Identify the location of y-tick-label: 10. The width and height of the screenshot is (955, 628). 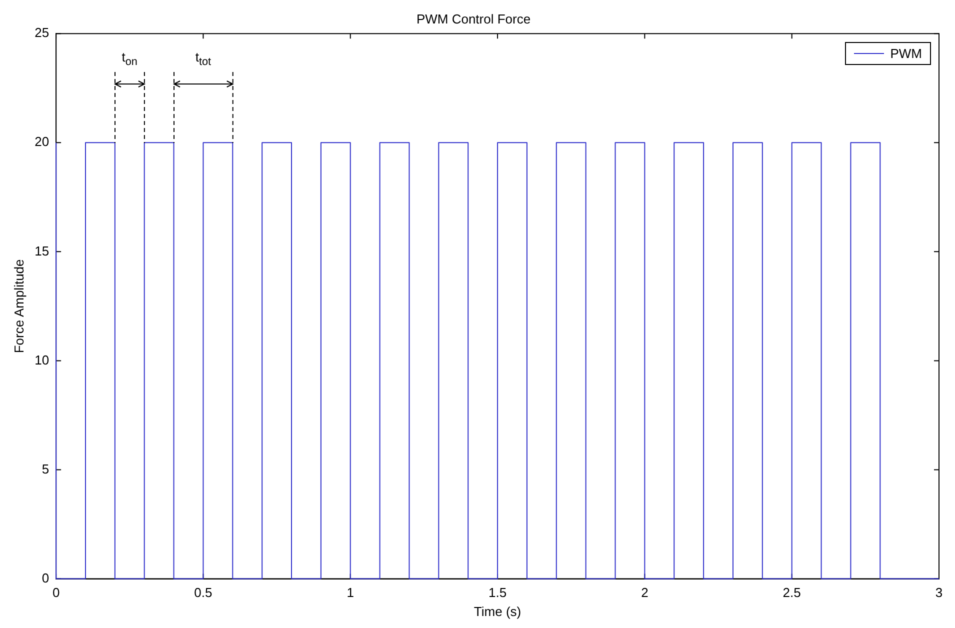
(42, 360).